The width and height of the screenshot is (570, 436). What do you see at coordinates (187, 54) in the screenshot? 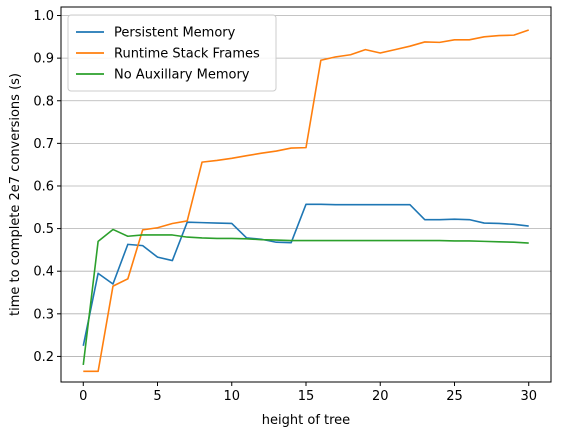
I see `legend-label: Runtime Stack Frames` at bounding box center [187, 54].